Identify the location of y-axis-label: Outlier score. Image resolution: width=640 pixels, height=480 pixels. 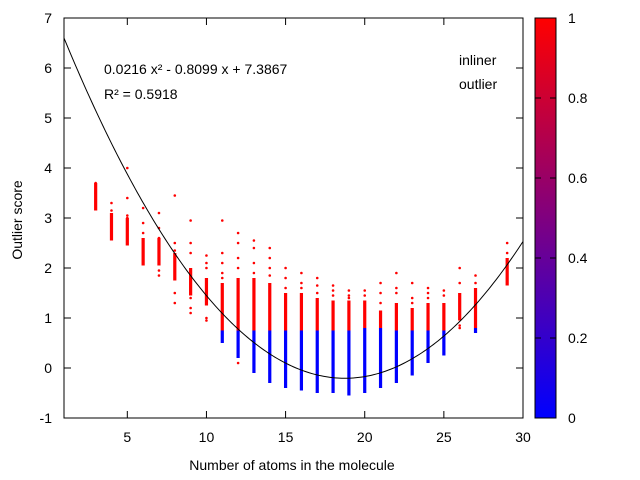
(17, 220).